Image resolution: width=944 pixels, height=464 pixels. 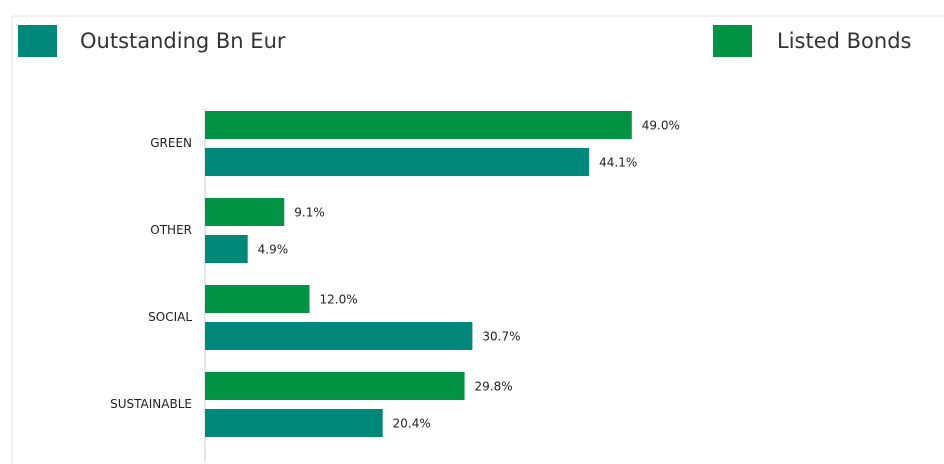 I want to click on value-label: 30.7%, so click(x=501, y=337).